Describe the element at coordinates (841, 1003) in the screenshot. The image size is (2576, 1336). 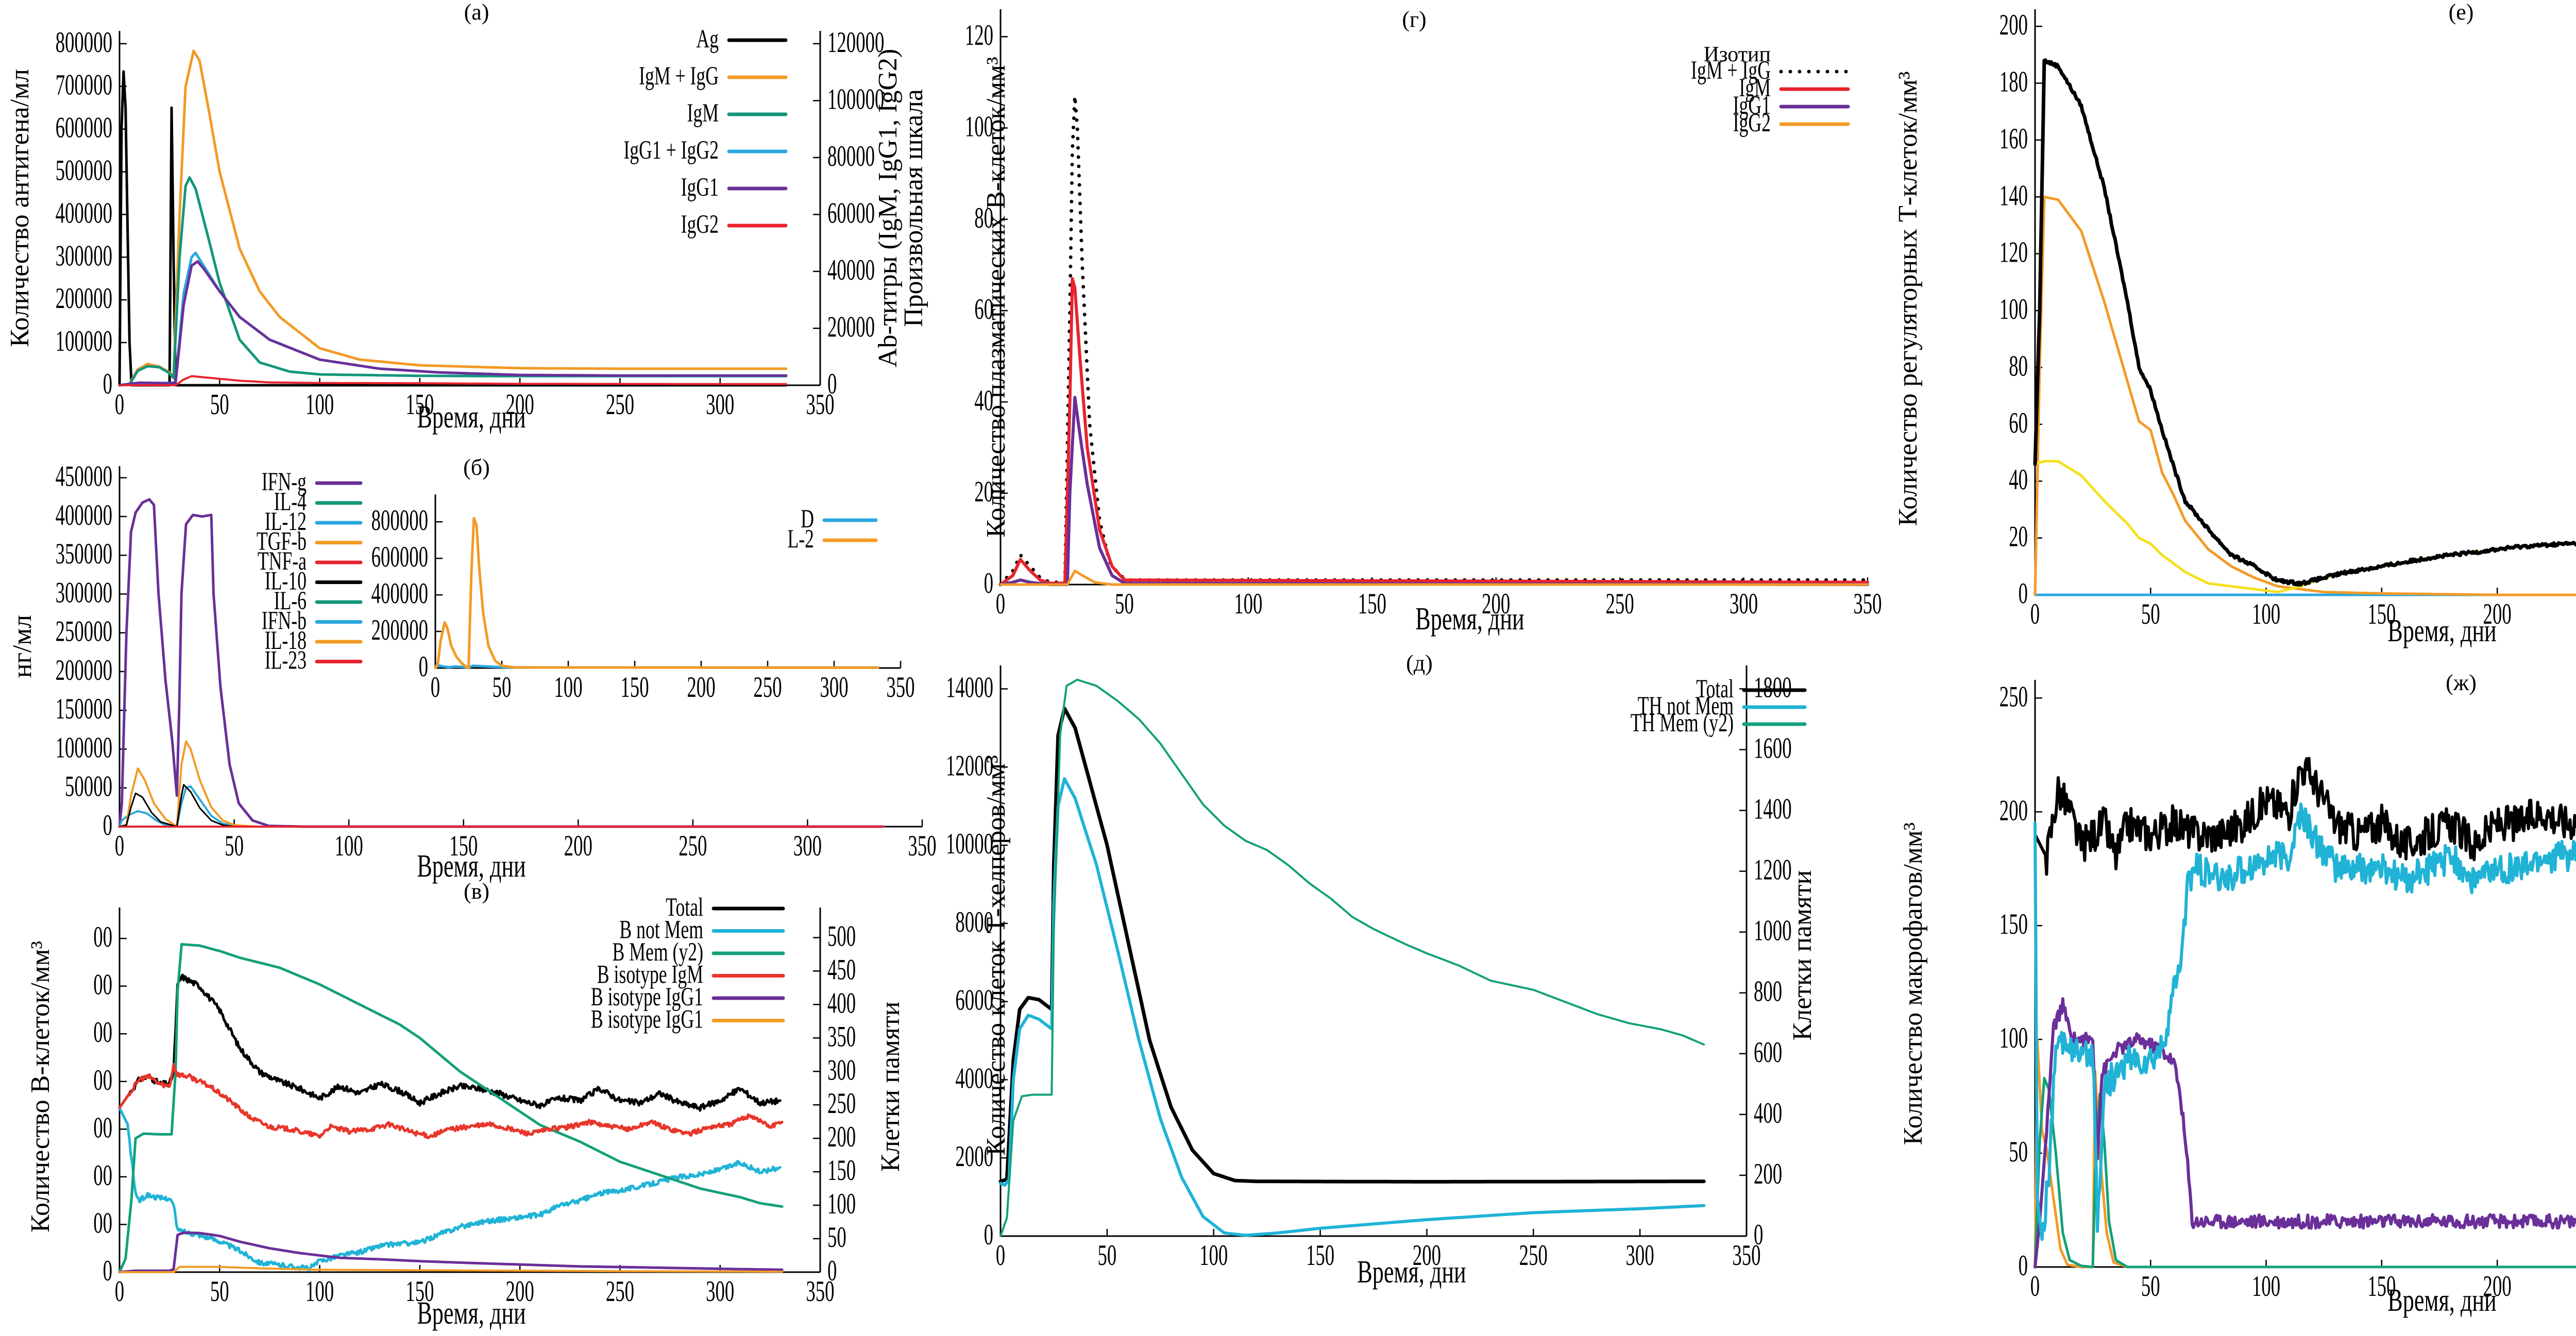
I see `y2-tick-label: 400` at that location.